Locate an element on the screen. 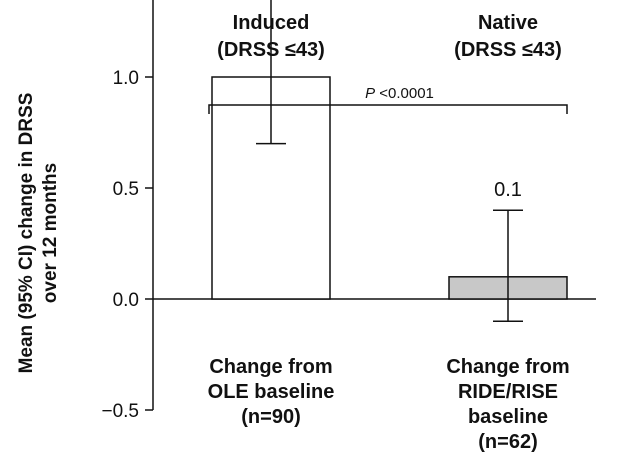 This screenshot has height=466, width=623. category-label: baseline is located at coordinates (508, 417).